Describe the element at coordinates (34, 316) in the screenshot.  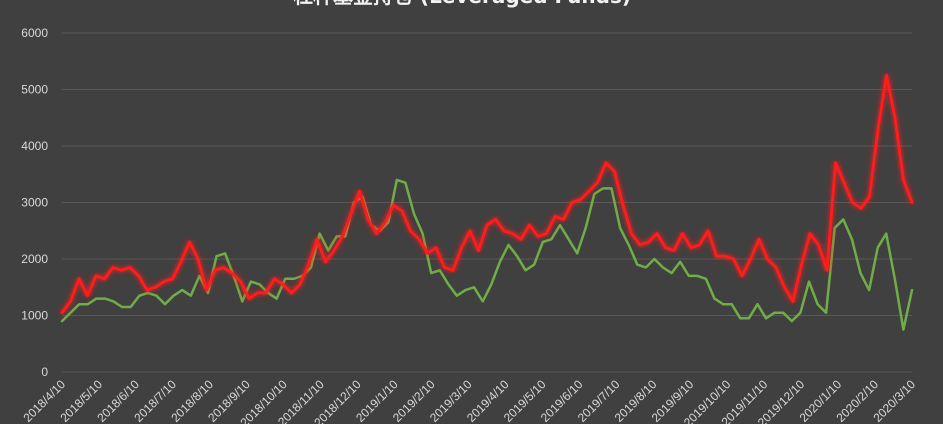
I see `y-tick-label: 1000` at that location.